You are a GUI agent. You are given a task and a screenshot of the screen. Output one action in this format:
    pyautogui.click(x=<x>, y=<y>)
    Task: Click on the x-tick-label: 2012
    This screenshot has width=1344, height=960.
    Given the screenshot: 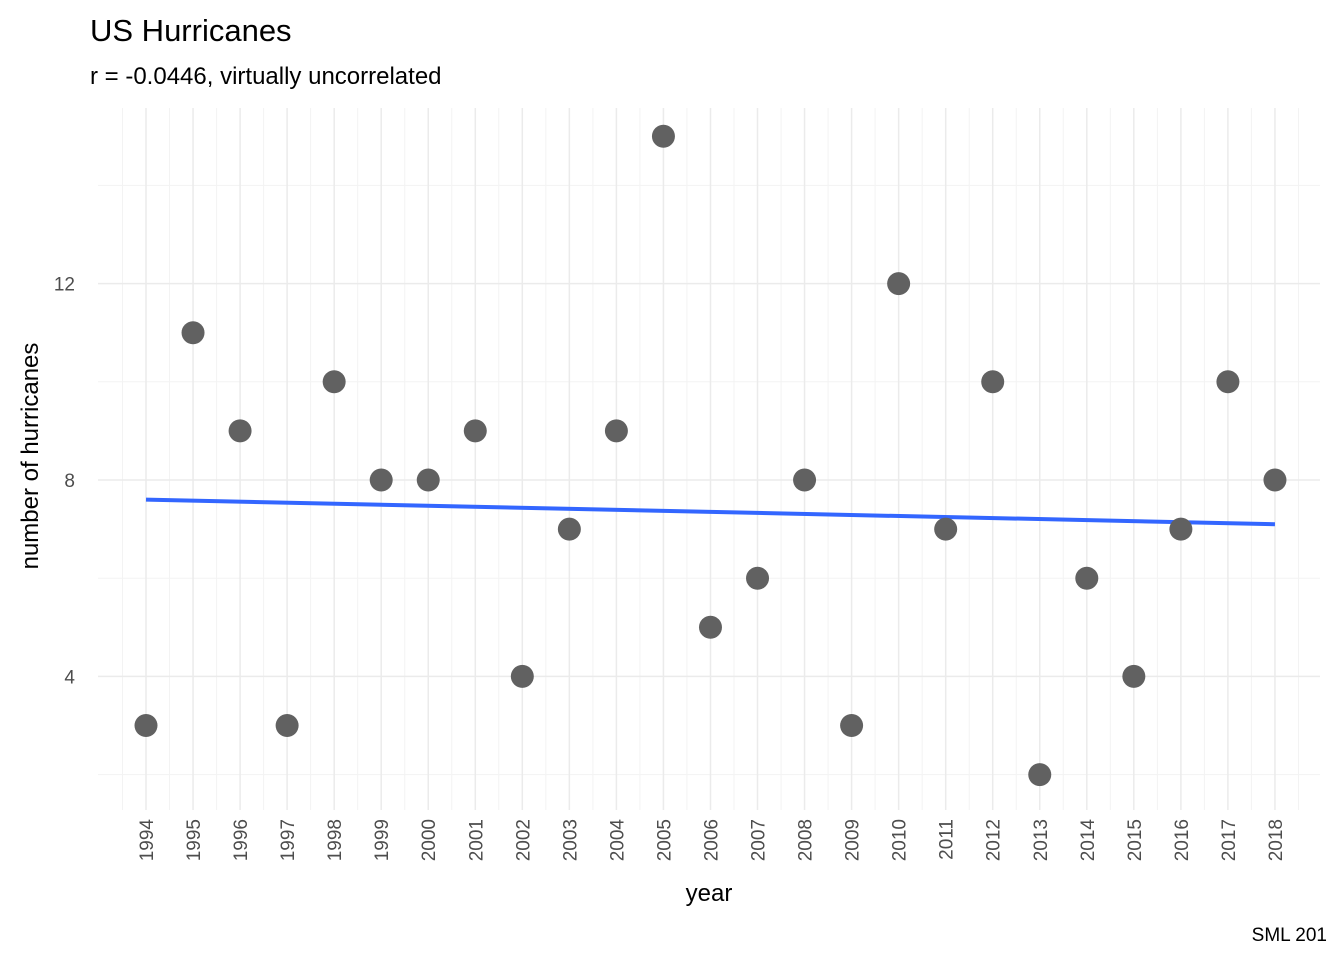 What is the action you would take?
    pyautogui.click(x=994, y=840)
    